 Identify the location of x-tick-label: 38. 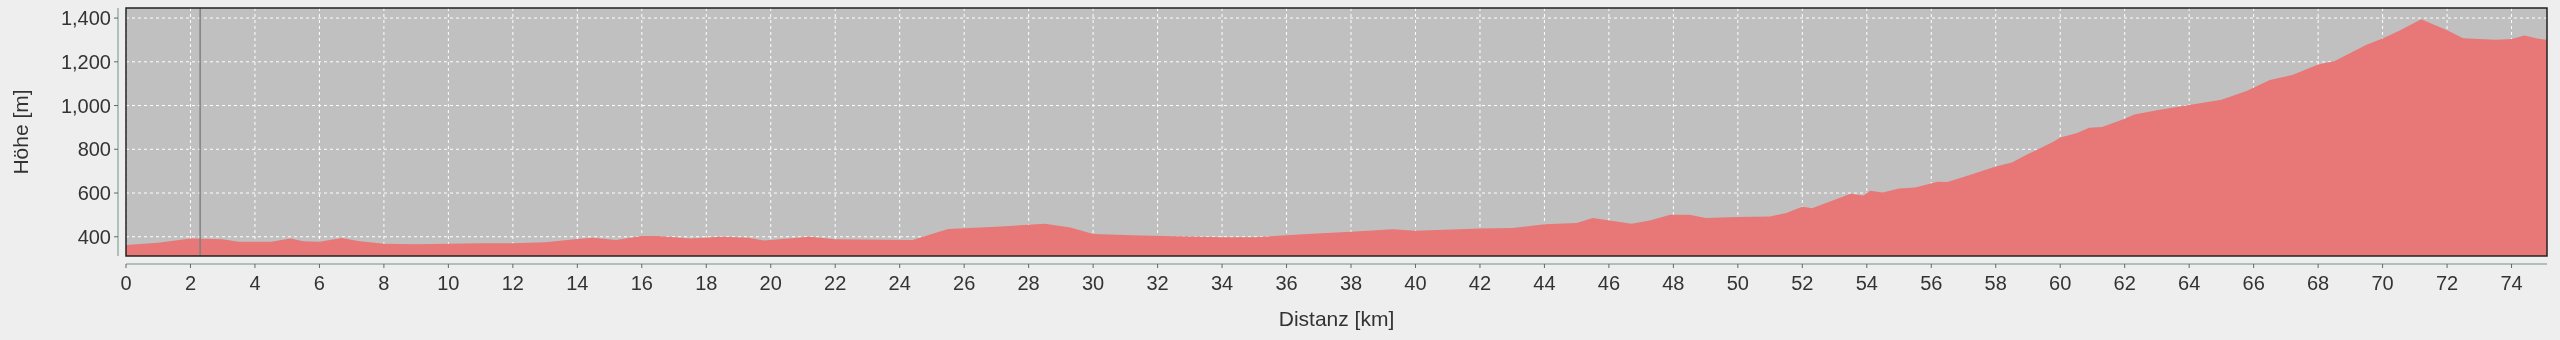
(1351, 283).